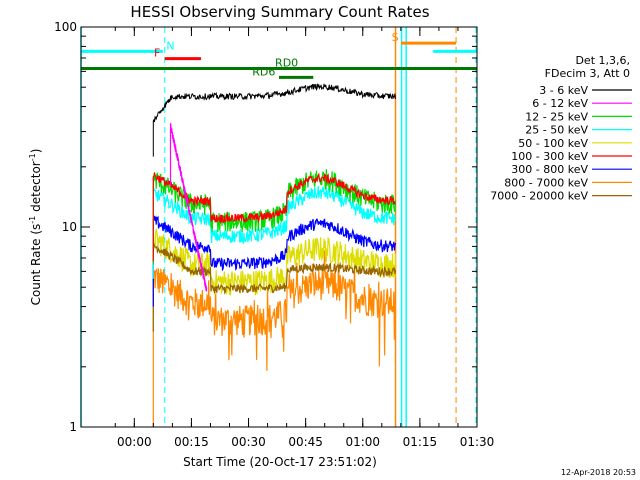 The image size is (640, 480). What do you see at coordinates (274, 120) in the screenshot?
I see `series-0-line` at bounding box center [274, 120].